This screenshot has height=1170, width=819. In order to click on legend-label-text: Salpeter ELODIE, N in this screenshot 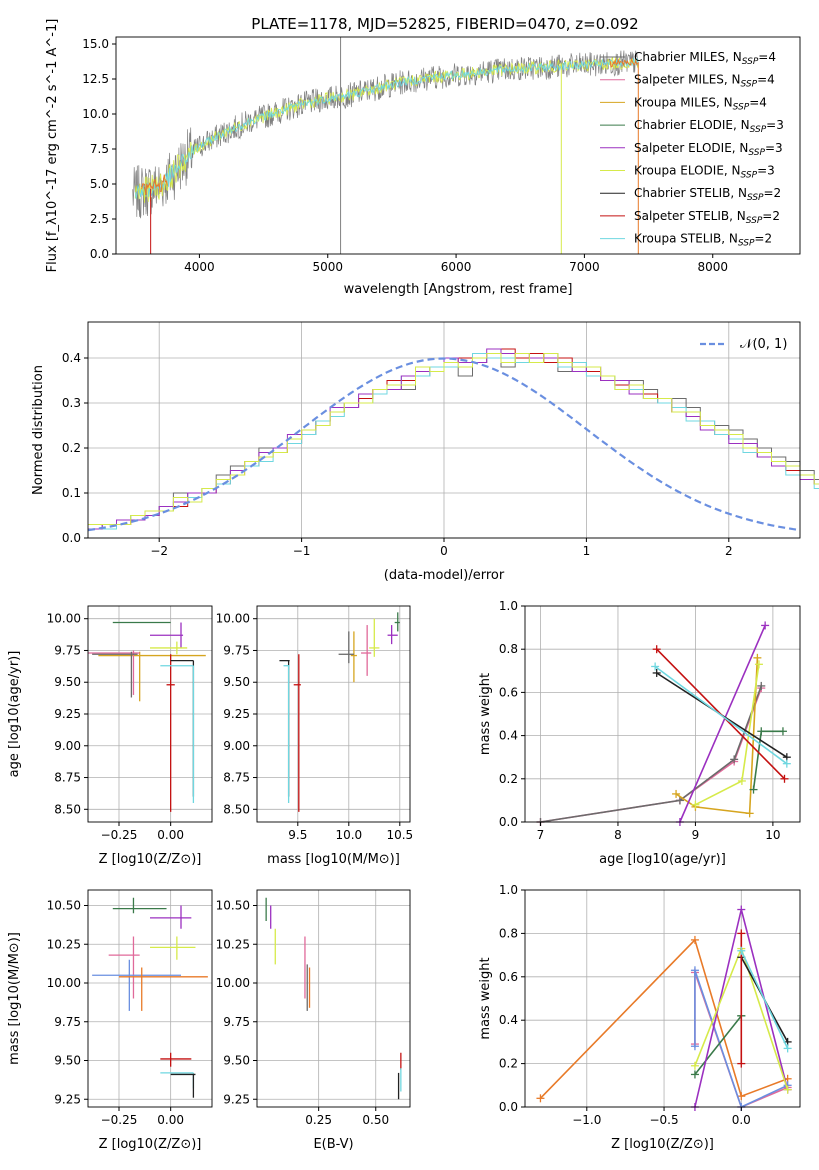, I will do `click(691, 148)`.